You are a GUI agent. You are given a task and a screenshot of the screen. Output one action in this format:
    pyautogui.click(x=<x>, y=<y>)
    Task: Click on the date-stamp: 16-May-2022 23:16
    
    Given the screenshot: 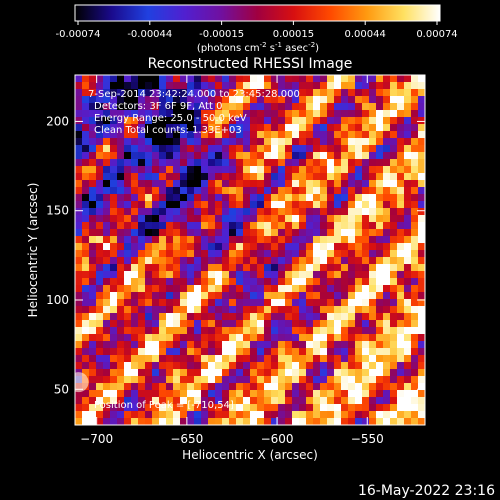 What is the action you would take?
    pyautogui.click(x=426, y=491)
    